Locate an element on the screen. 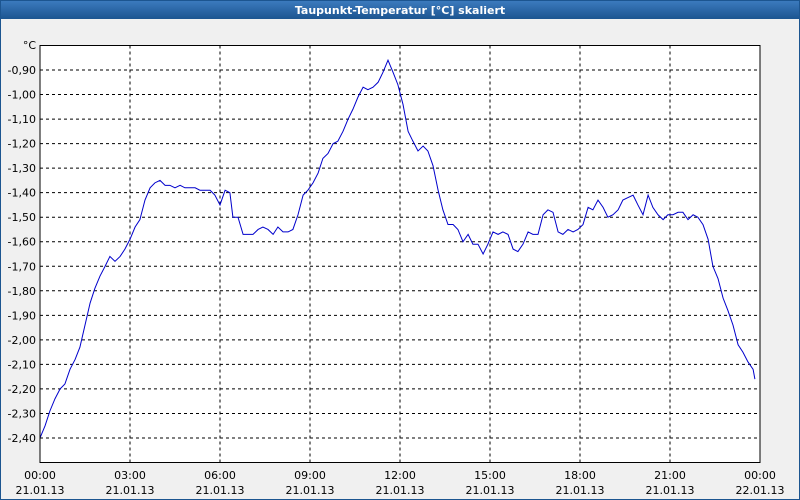 This screenshot has height=500, width=800. y-tick-label: -2,30 is located at coordinates (22, 413).